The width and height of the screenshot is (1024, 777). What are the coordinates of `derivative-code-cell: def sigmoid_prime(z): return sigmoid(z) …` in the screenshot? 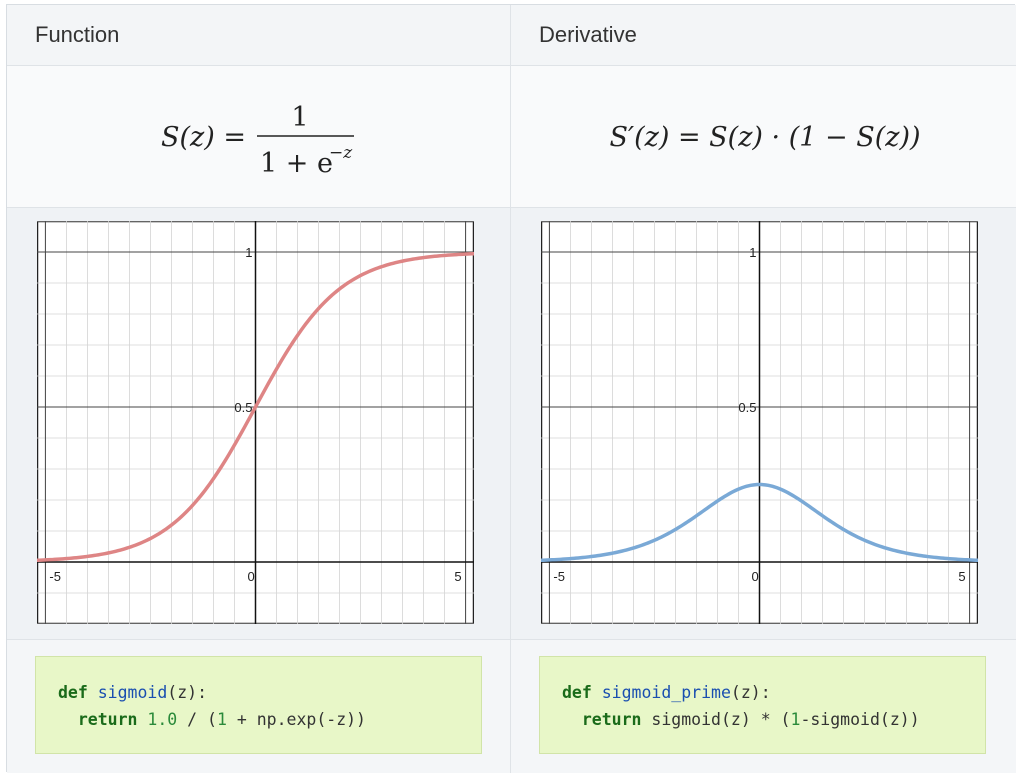 It's located at (763, 706).